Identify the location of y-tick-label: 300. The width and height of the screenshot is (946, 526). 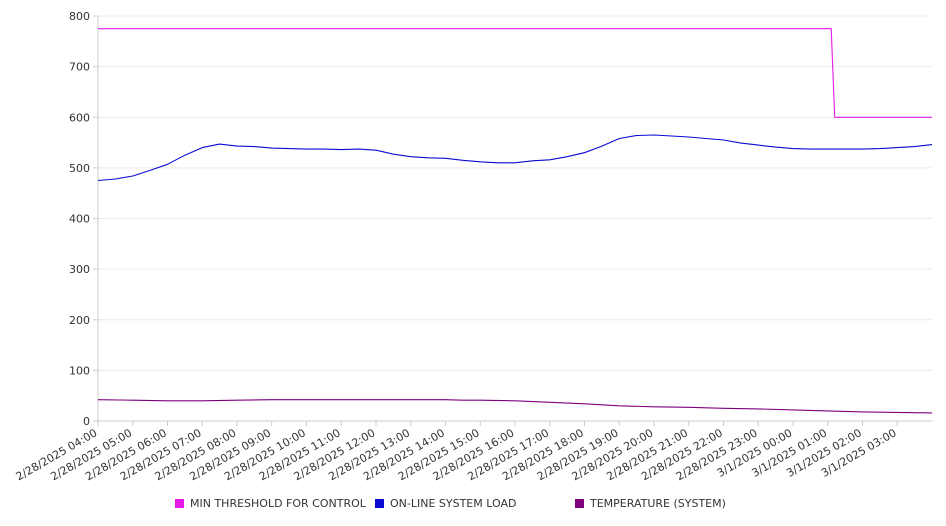
(79, 269).